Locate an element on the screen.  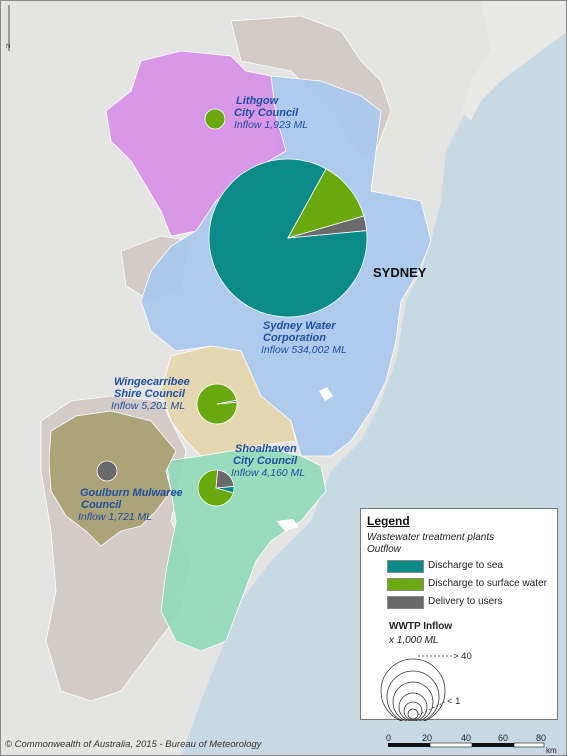
shoalhaven-name-2: City Council is located at coordinates (265, 461).